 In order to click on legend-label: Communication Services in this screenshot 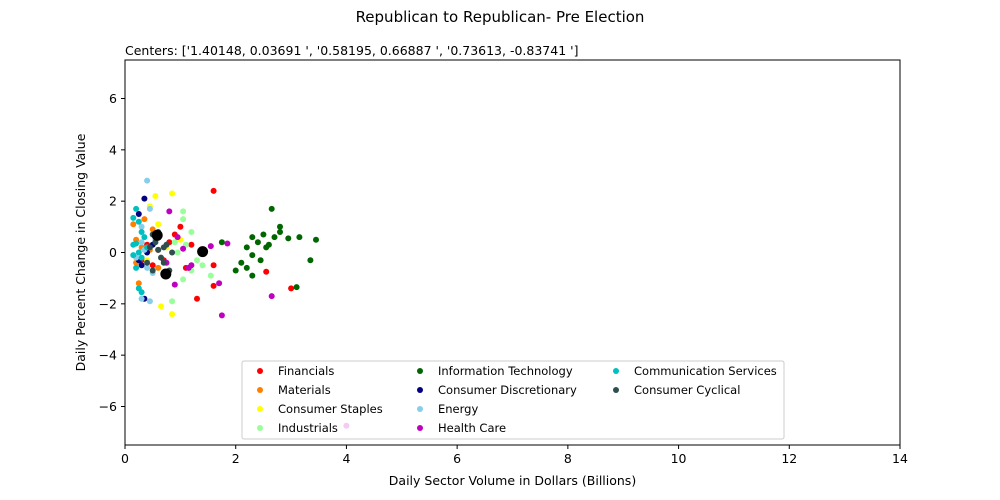, I will do `click(705, 371)`.